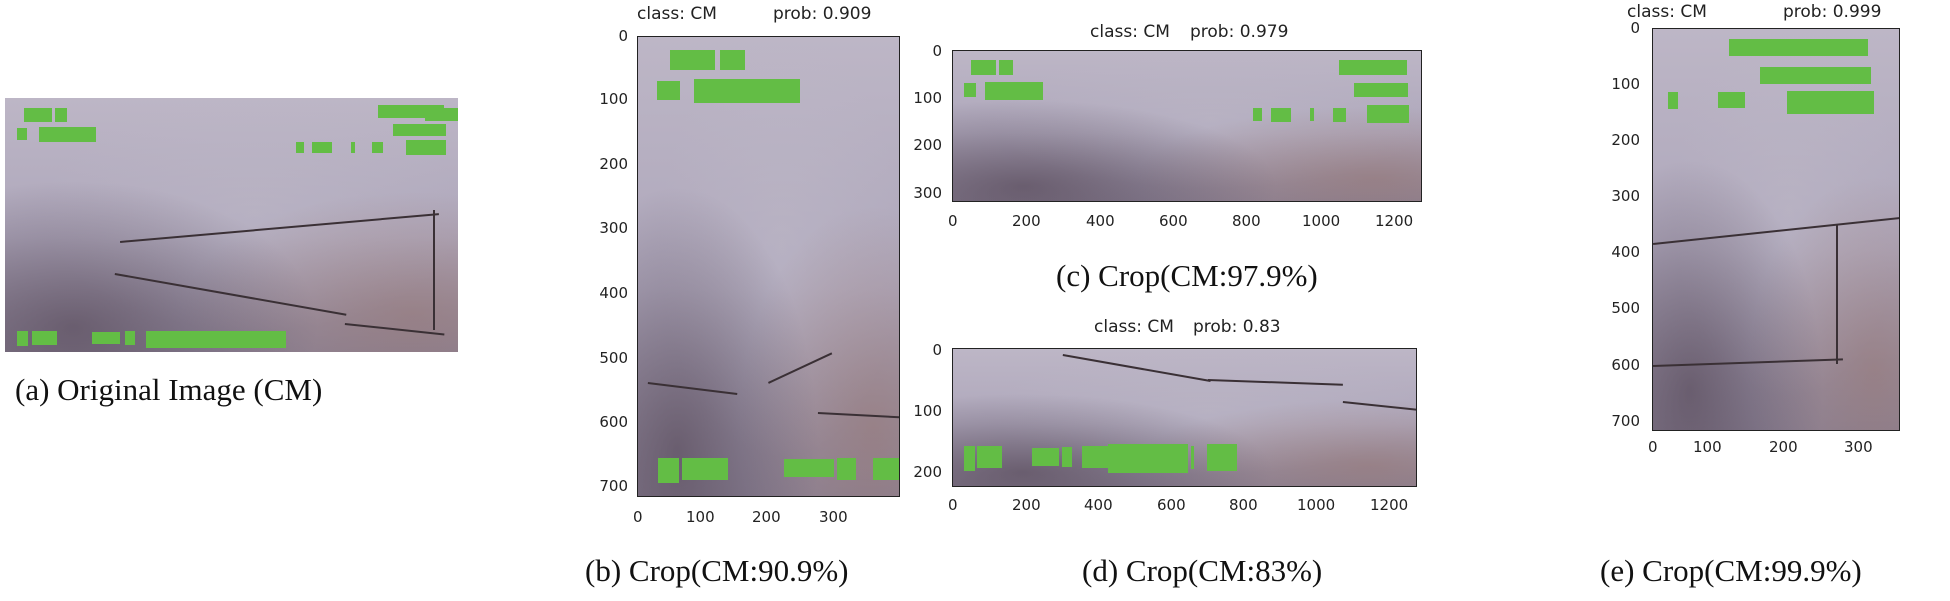 This screenshot has height=601, width=1950. What do you see at coordinates (1134, 327) in the screenshot?
I see `panel-d-title-class: class: CM` at bounding box center [1134, 327].